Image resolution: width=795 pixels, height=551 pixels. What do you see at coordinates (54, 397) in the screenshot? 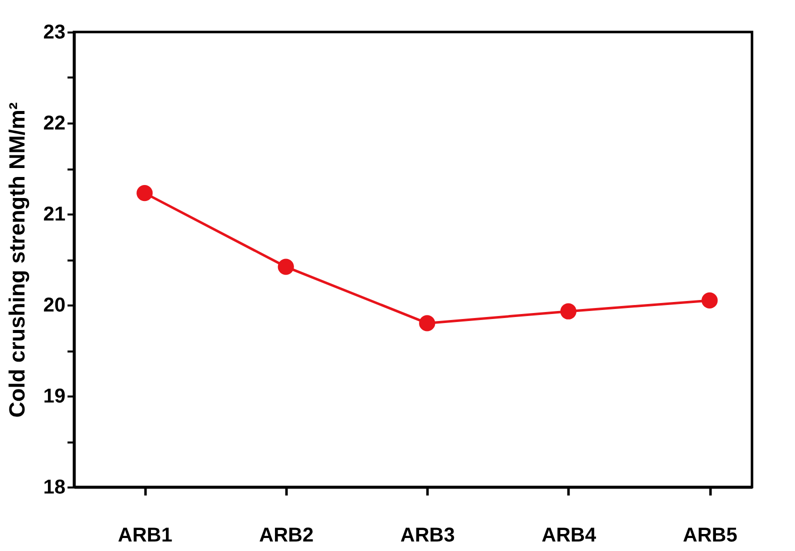
I see `y-tick-label: 19` at bounding box center [54, 397].